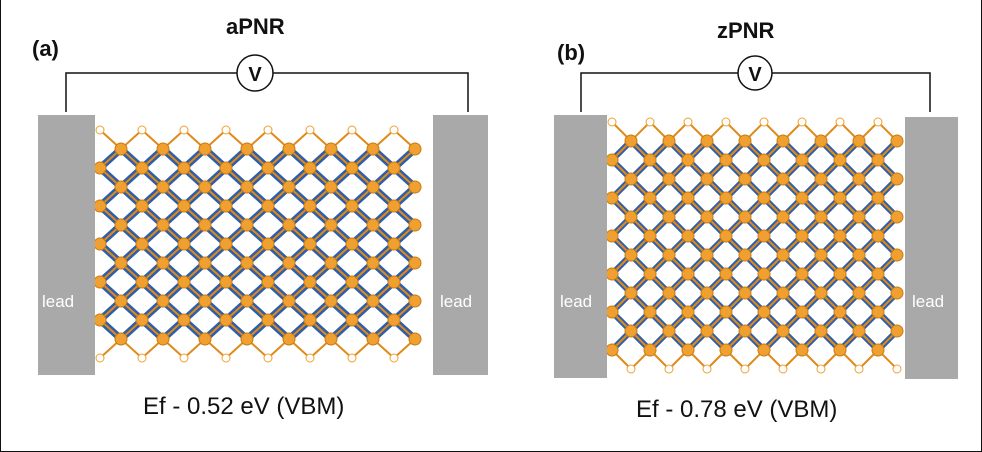  Describe the element at coordinates (755, 92) in the screenshot. I see `circuit-wire-b` at that location.